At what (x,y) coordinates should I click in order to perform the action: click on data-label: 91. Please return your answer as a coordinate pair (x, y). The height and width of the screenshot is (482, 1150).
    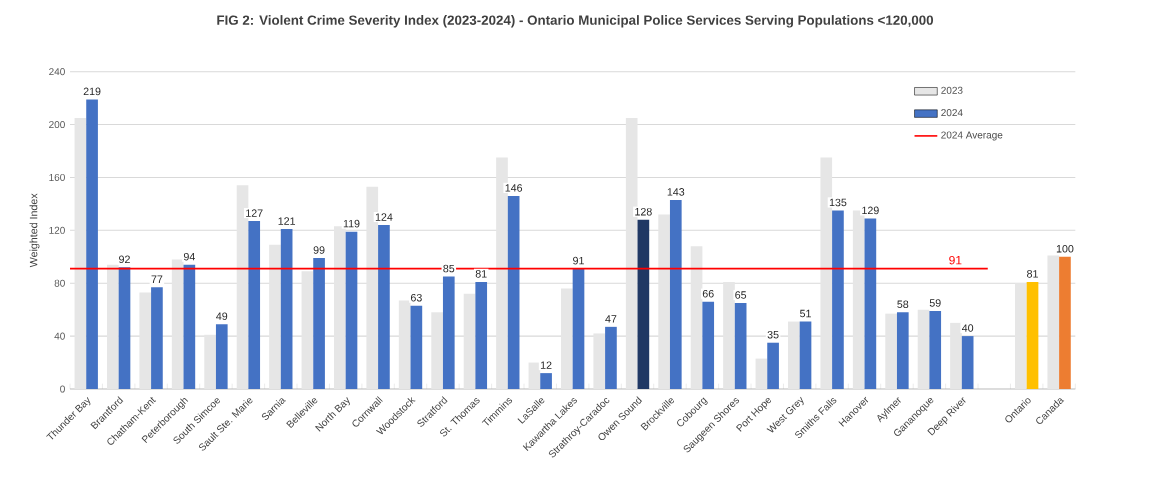
    Looking at the image, I should click on (578, 260).